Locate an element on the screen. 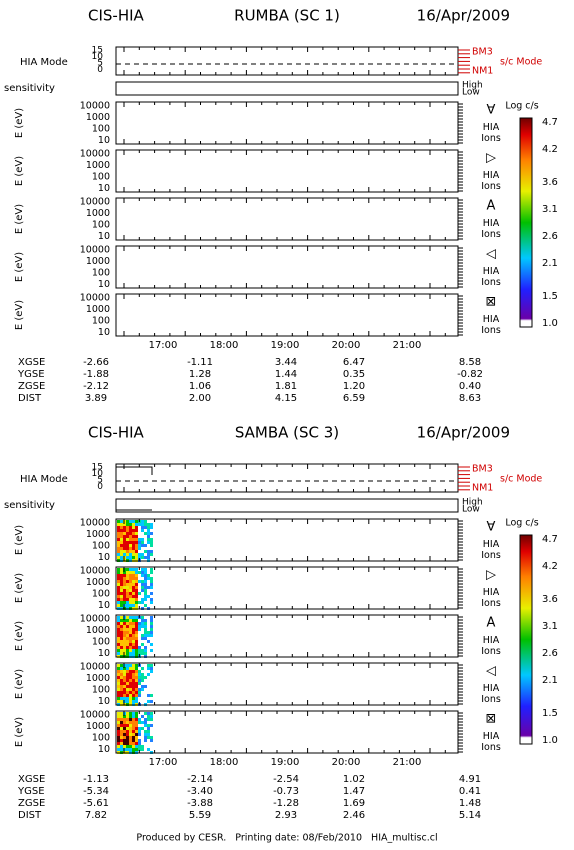 The height and width of the screenshot is (850, 574). mode-label: HIA Mode is located at coordinates (44, 479).